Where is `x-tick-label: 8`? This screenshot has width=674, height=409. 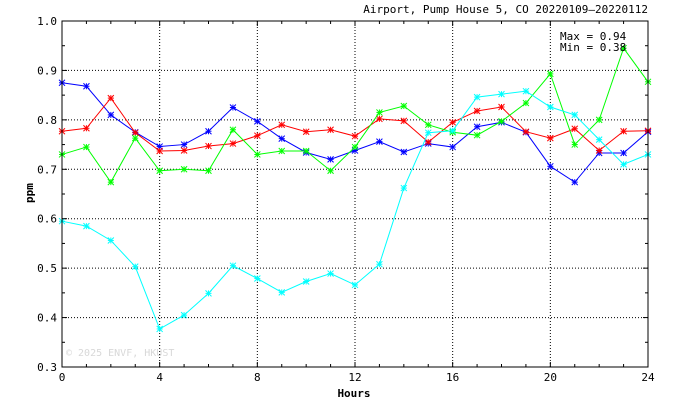
x-tick-label: 8 is located at coordinates (257, 377).